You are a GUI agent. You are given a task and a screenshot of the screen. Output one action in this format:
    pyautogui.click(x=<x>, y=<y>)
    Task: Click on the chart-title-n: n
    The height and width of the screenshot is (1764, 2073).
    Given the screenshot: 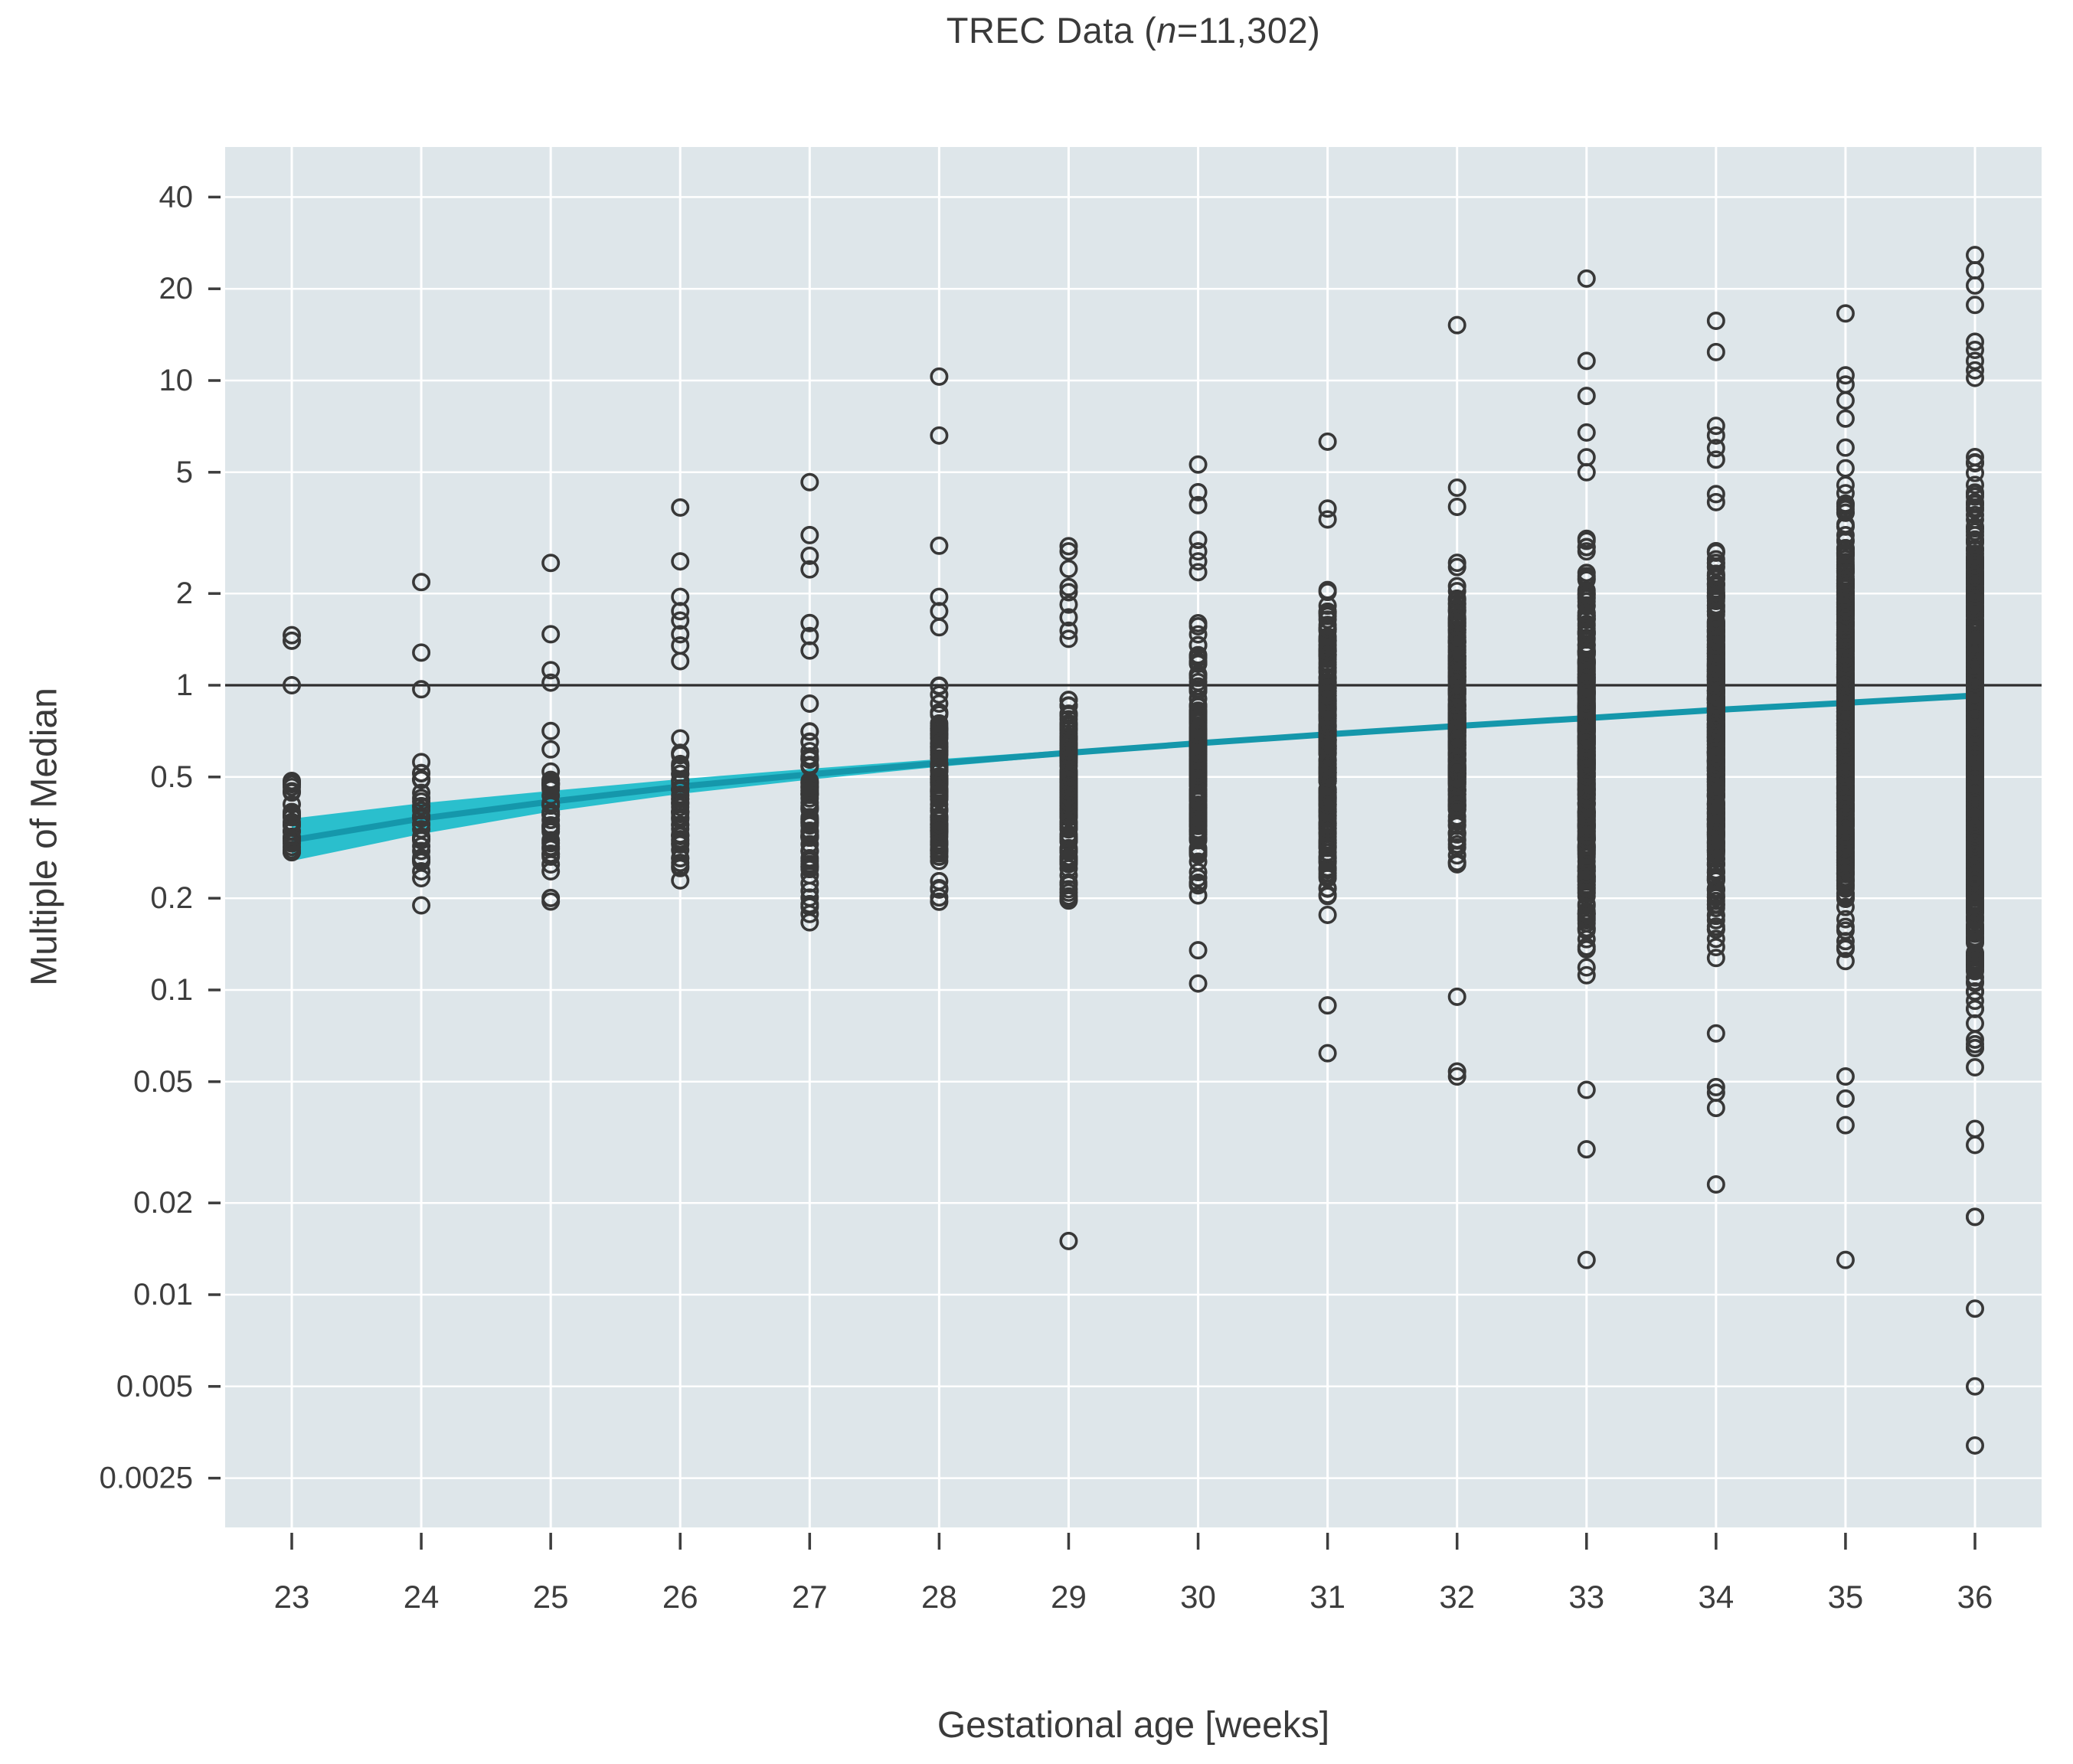 What is the action you would take?
    pyautogui.click(x=1166, y=30)
    